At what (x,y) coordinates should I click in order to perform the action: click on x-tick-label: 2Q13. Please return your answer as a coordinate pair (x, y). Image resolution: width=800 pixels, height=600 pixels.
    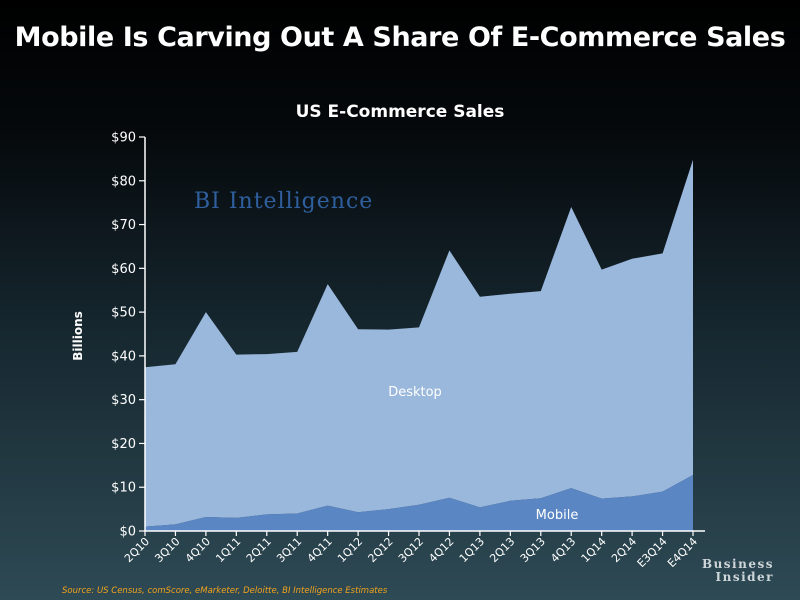
    Looking at the image, I should click on (502, 550).